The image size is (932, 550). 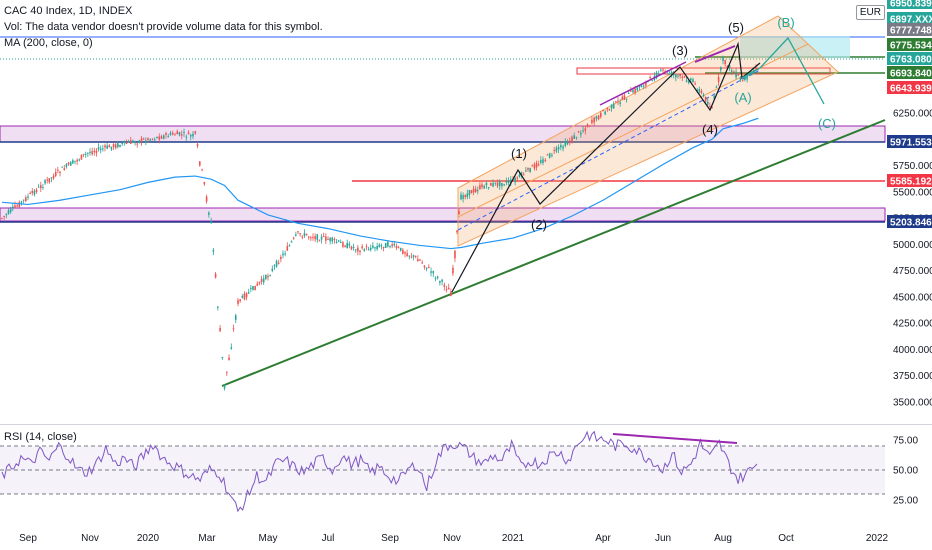 What do you see at coordinates (90, 538) in the screenshot?
I see `time-tick: Nov` at bounding box center [90, 538].